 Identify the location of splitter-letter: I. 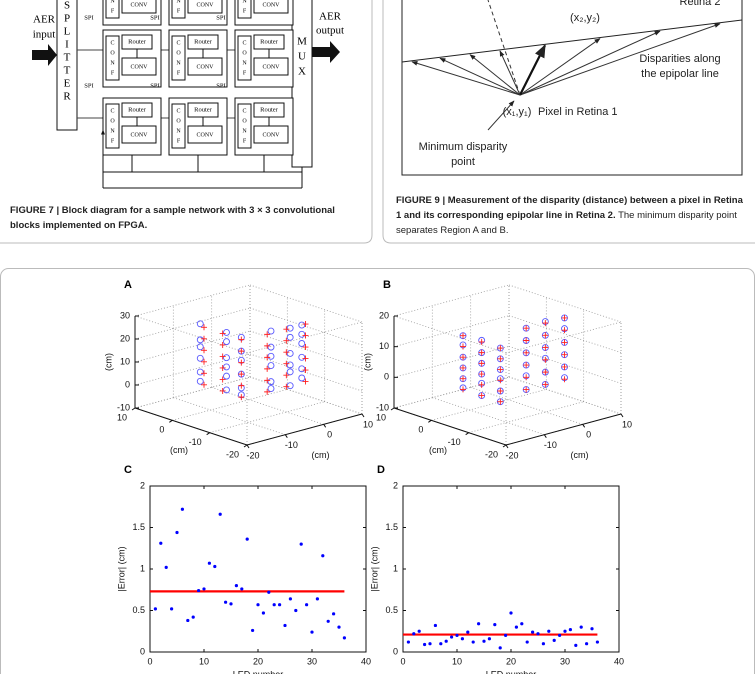
(67, 45).